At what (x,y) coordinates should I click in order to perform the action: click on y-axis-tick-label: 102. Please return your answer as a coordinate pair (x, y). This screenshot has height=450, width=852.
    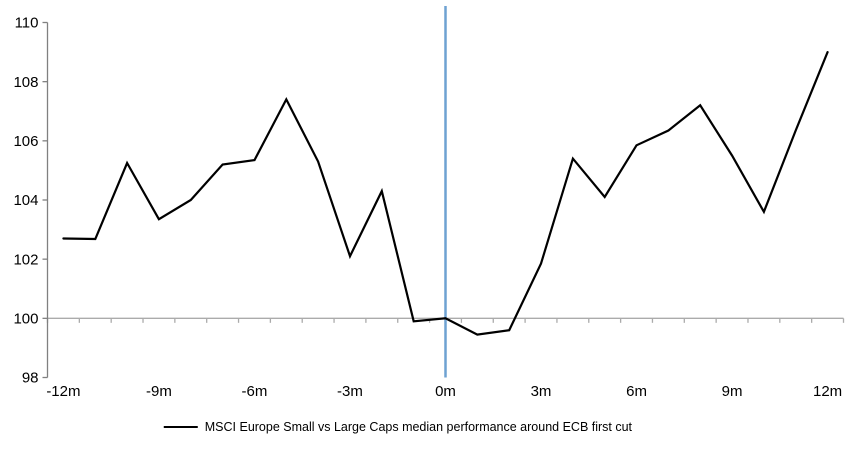
    Looking at the image, I should click on (25, 259).